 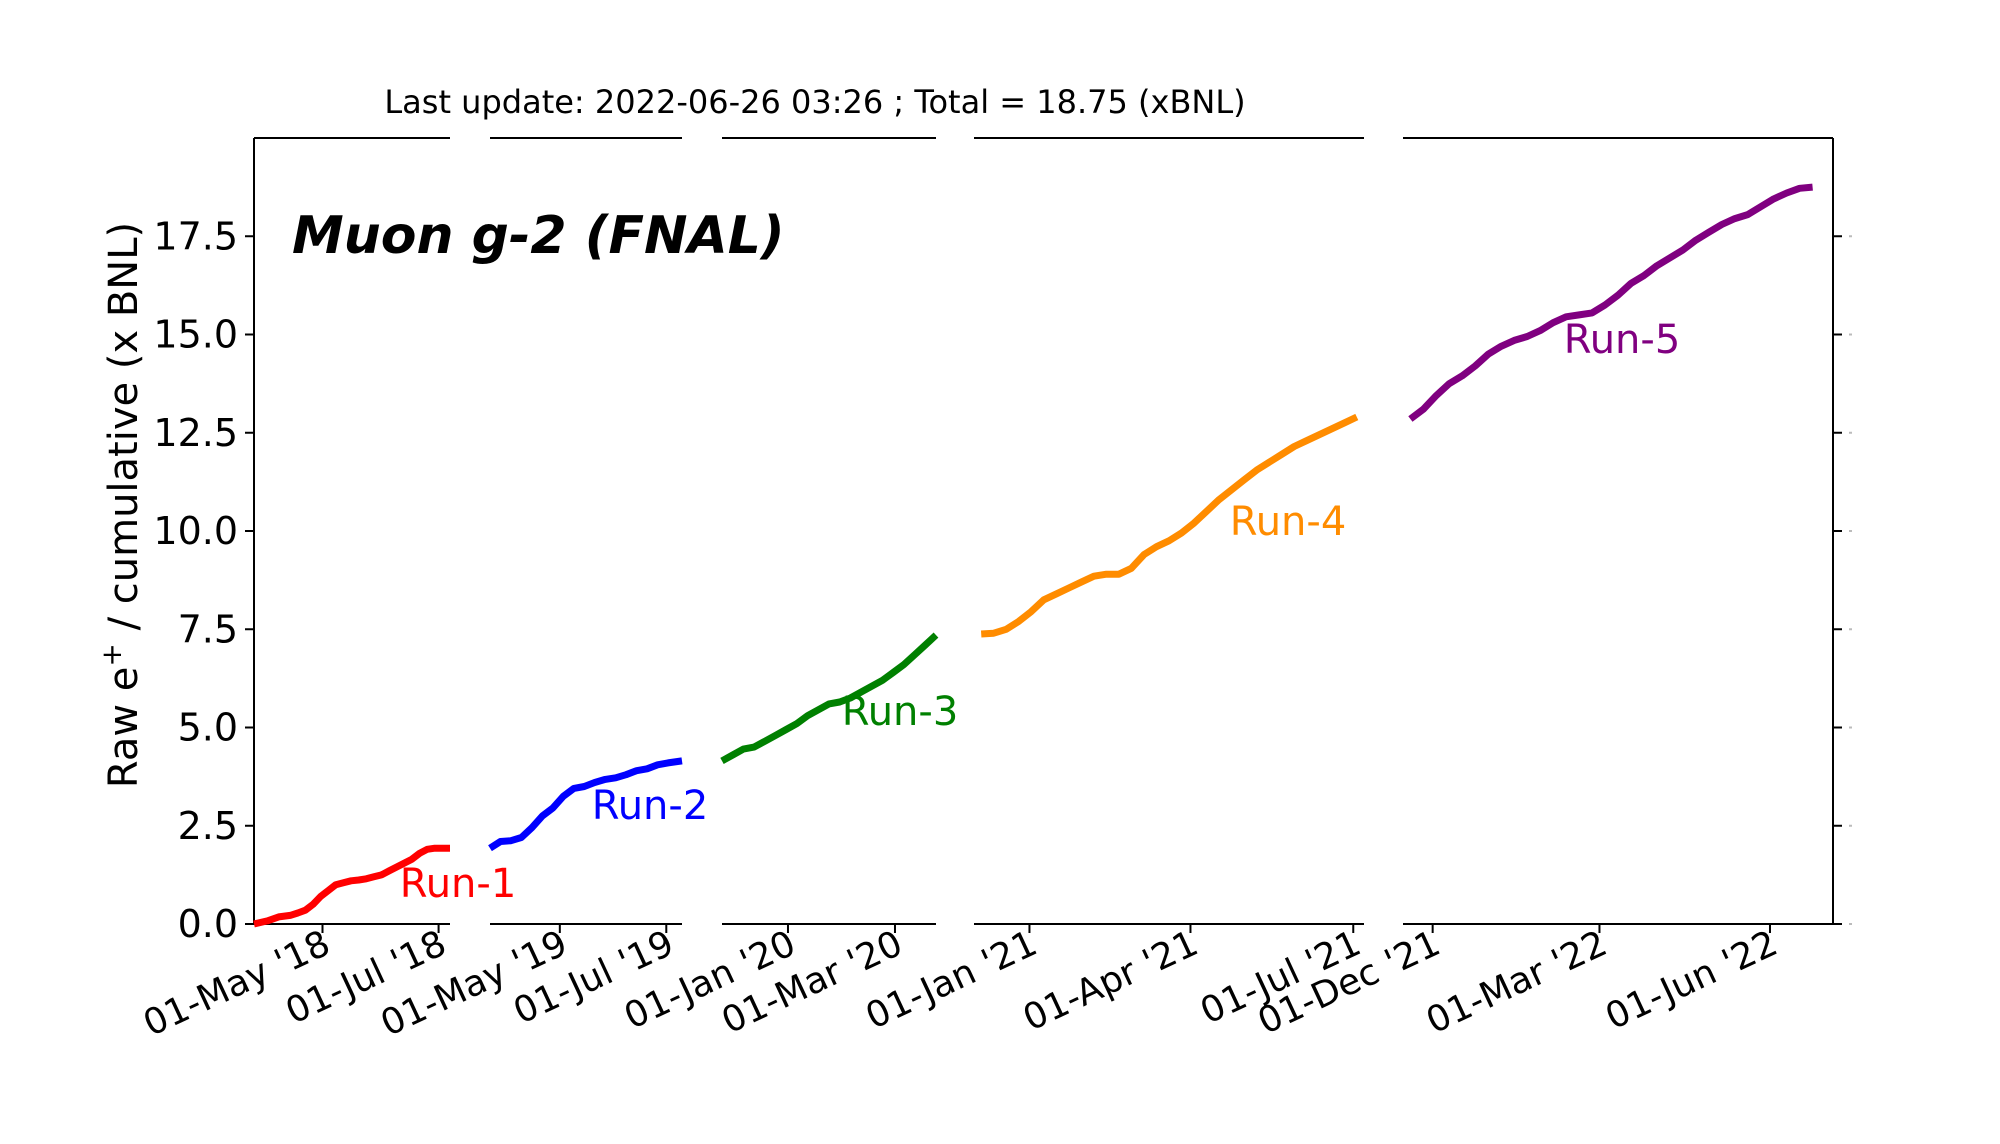 What do you see at coordinates (195, 335) in the screenshot?
I see `y-tick-label: 15.0` at bounding box center [195, 335].